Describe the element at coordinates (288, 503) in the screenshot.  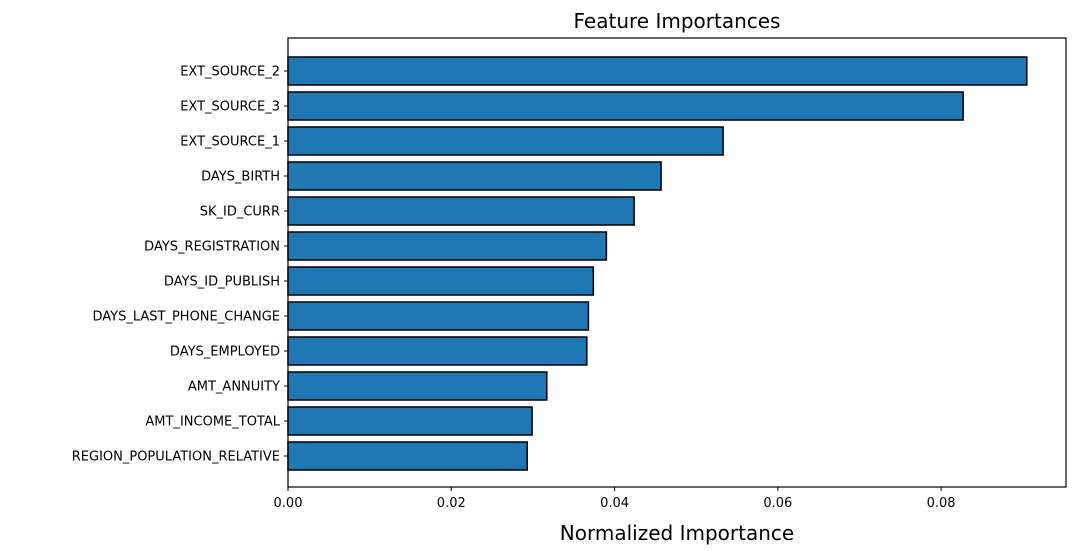
I see `x-tick-label-0.00: 0.00` at that location.